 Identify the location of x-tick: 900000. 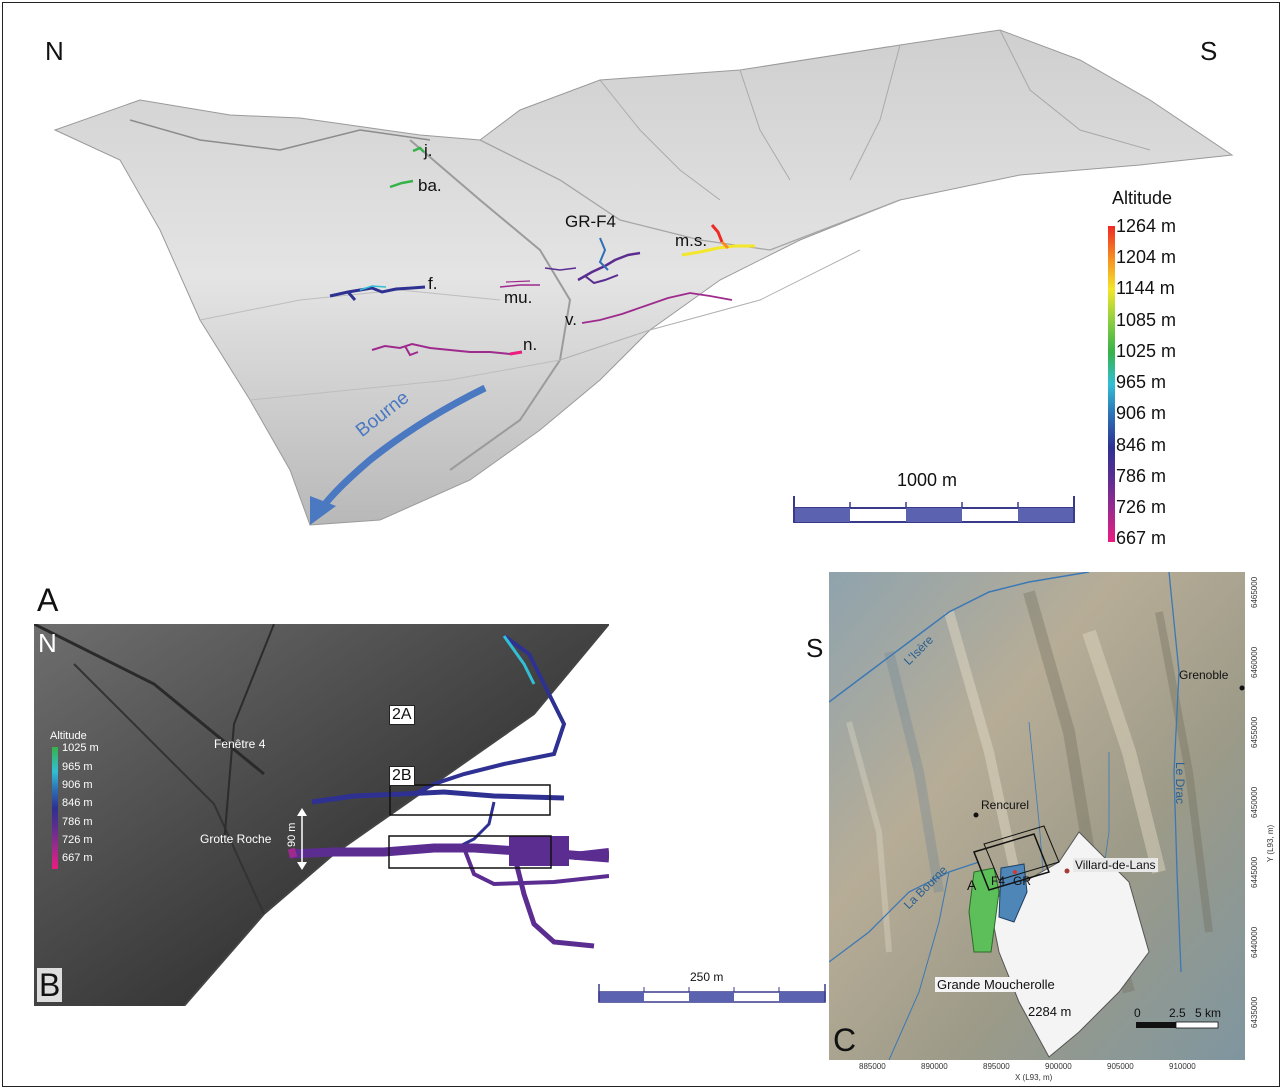
(1058, 1066).